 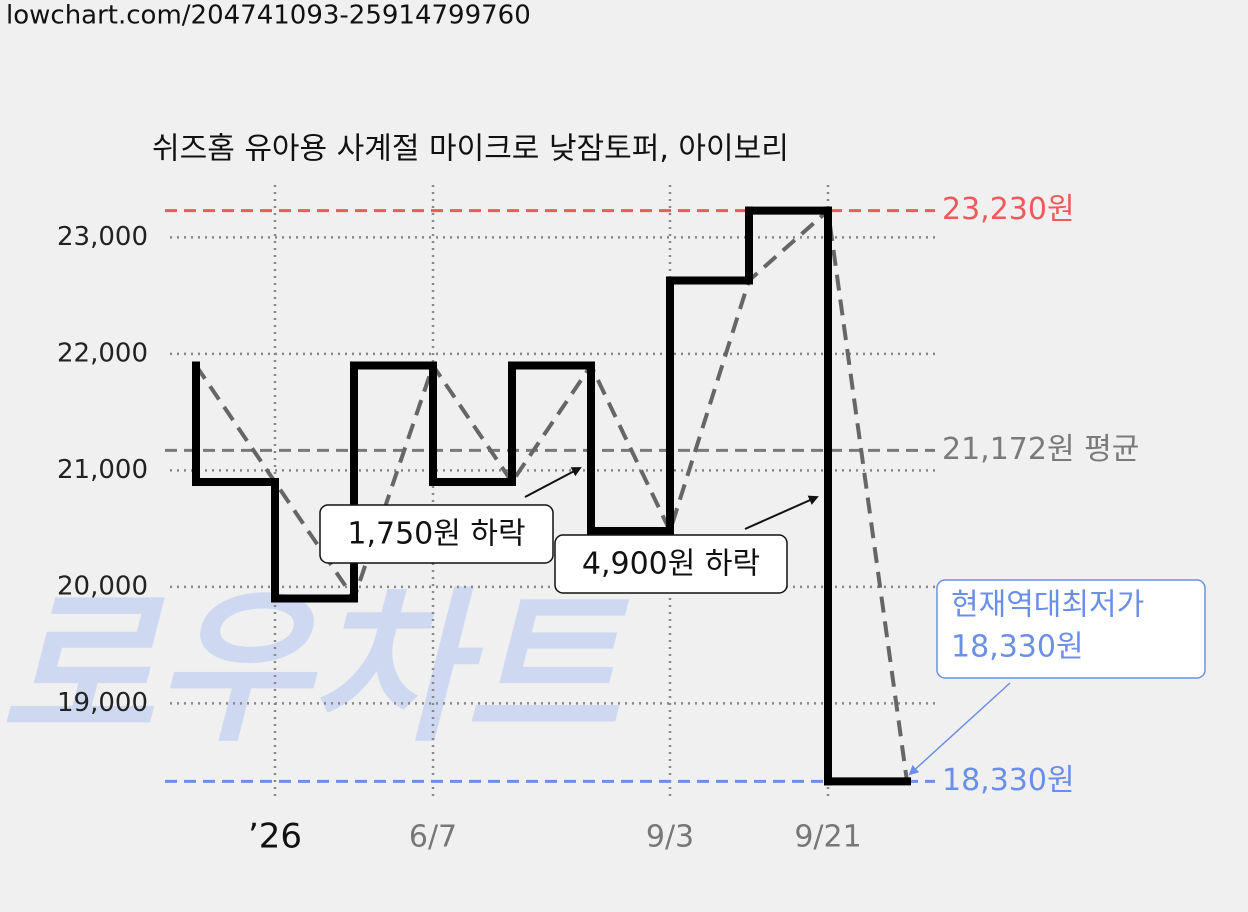 I want to click on x-tick-label: 9/21, so click(x=827, y=837).